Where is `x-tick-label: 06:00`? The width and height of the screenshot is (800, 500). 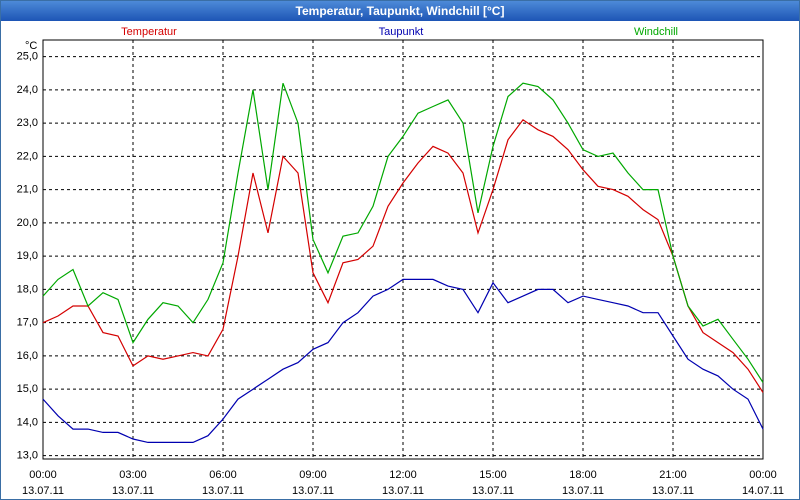 x-tick-label: 06:00 is located at coordinates (223, 475).